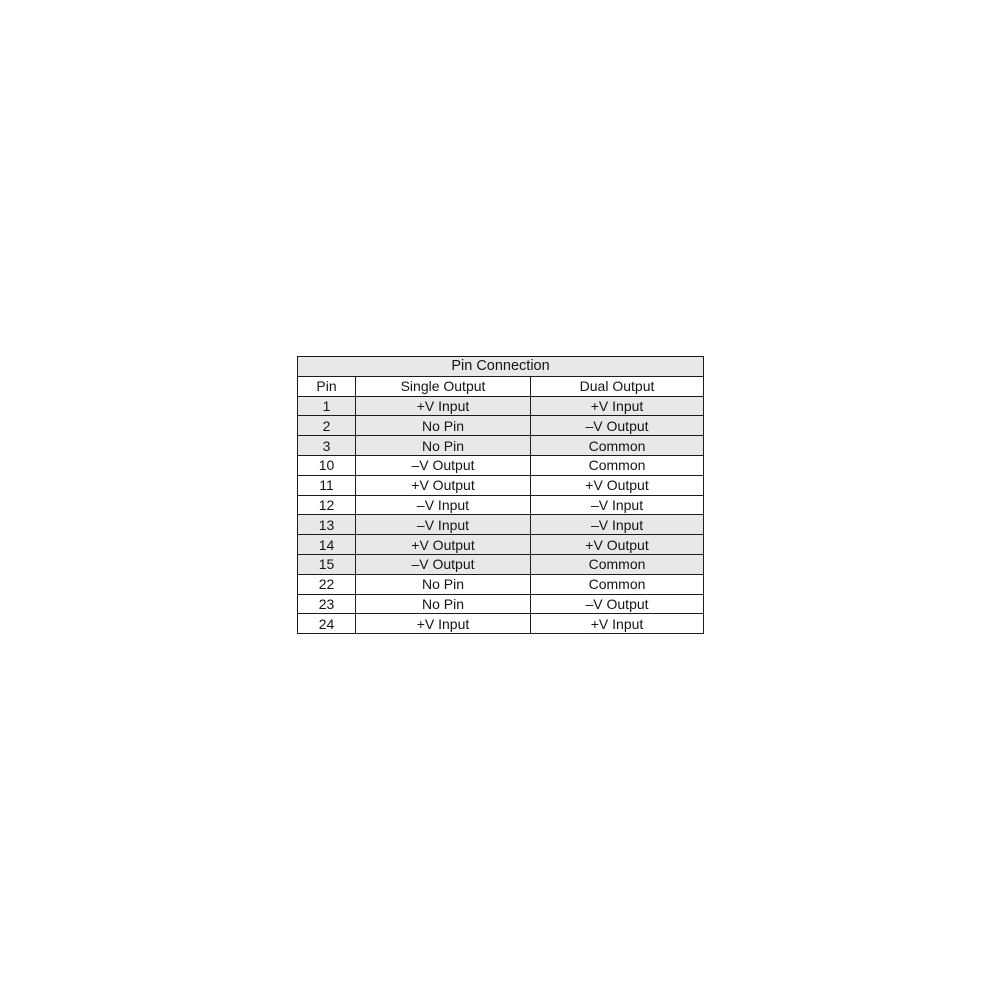 This screenshot has height=1000, width=1000. I want to click on table-row: 1 +V Input +V Input, so click(501, 406).